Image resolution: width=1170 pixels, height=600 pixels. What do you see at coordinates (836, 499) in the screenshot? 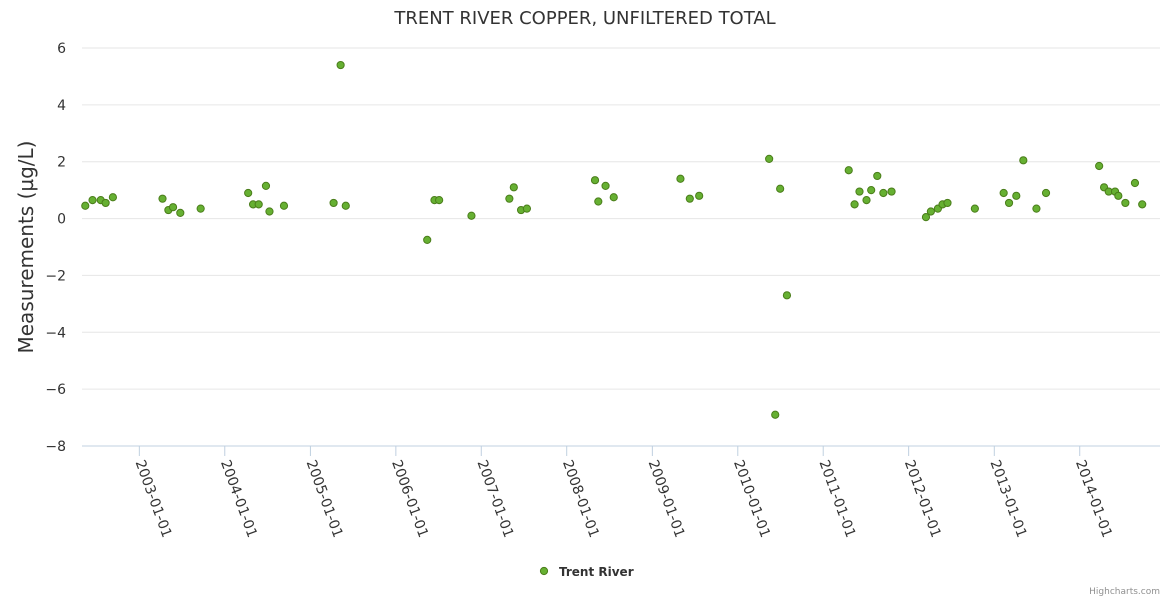
I see `x-tick-label: 2011-01-01` at bounding box center [836, 499].